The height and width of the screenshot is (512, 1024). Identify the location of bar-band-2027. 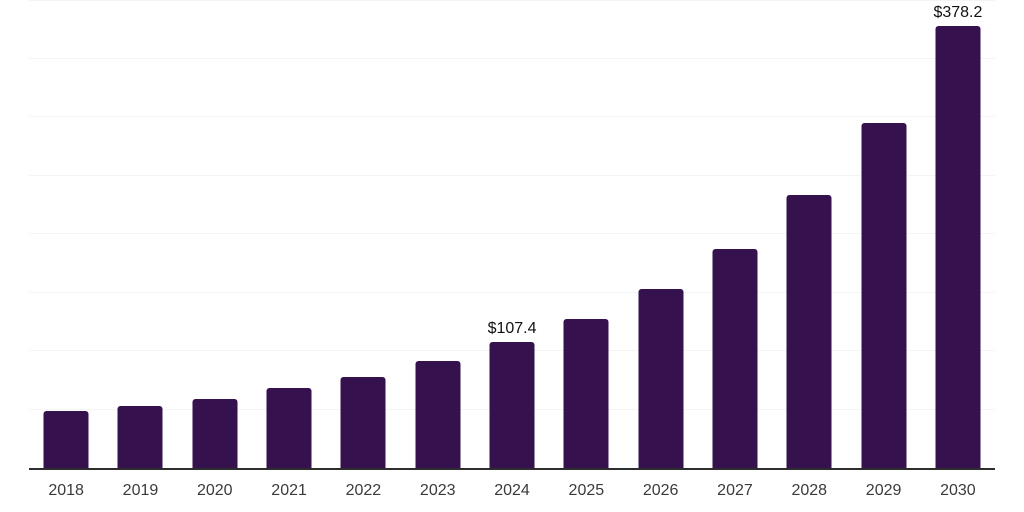
(735, 234).